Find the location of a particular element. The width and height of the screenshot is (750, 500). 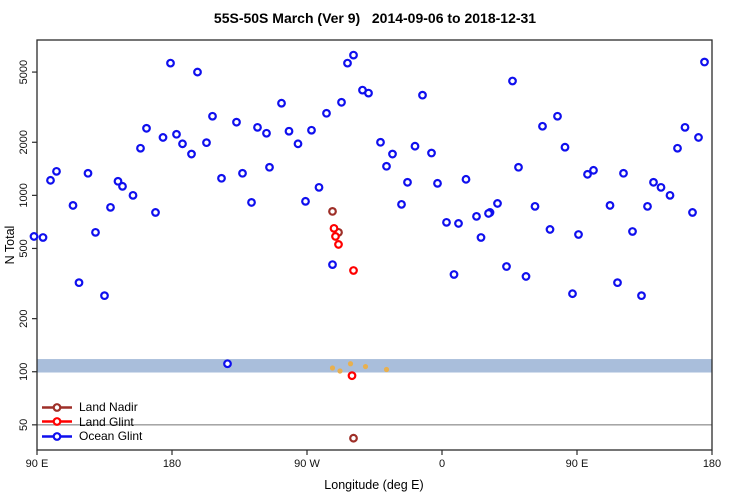

y-tick-label: 5000 is located at coordinates (24, 72).